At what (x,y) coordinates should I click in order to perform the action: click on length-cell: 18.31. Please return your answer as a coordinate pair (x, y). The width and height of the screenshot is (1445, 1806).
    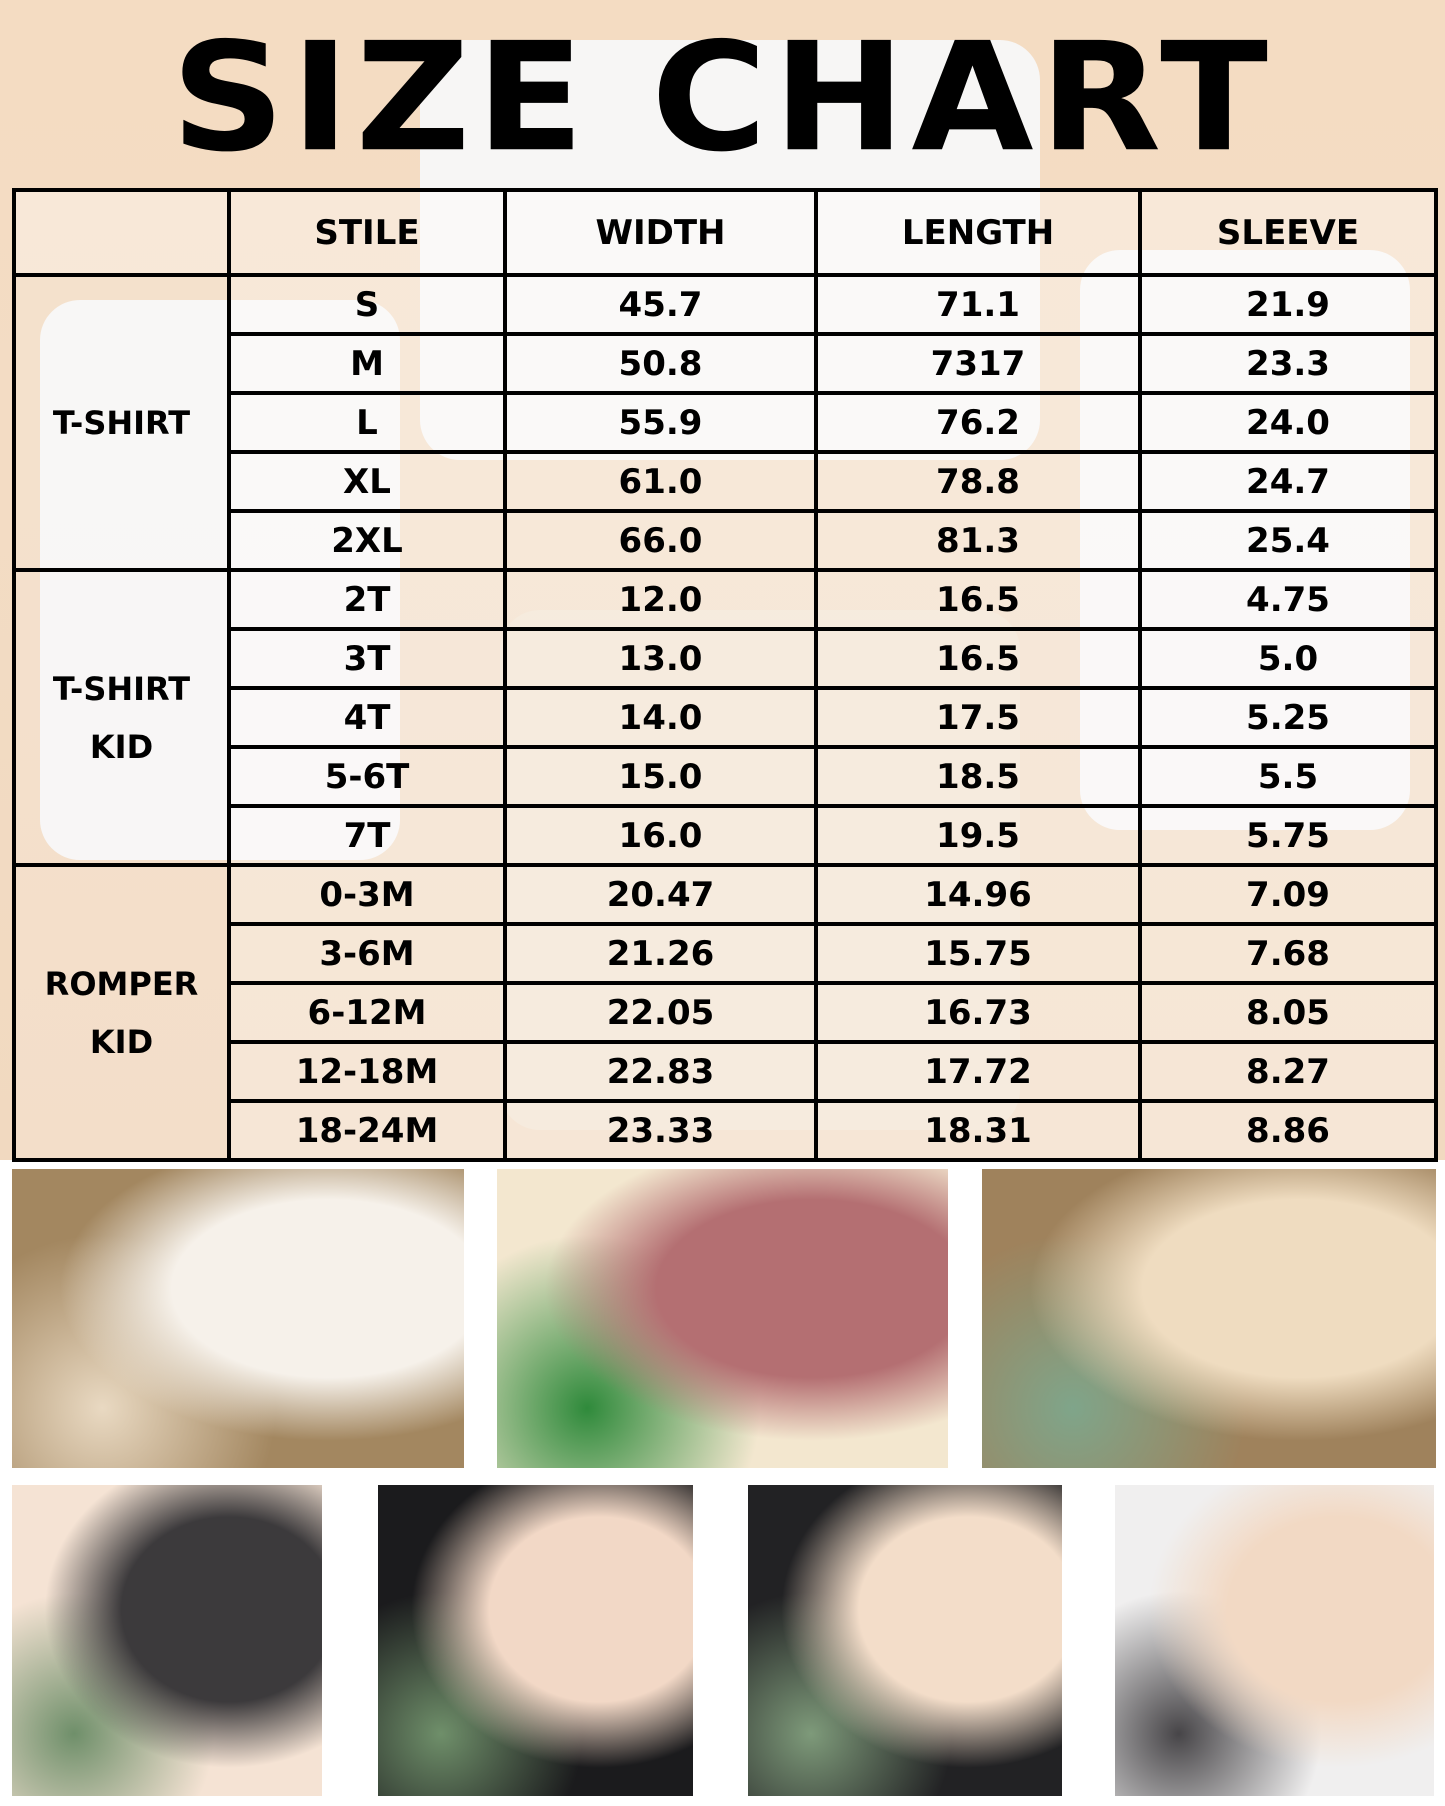
    Looking at the image, I should click on (978, 1130).